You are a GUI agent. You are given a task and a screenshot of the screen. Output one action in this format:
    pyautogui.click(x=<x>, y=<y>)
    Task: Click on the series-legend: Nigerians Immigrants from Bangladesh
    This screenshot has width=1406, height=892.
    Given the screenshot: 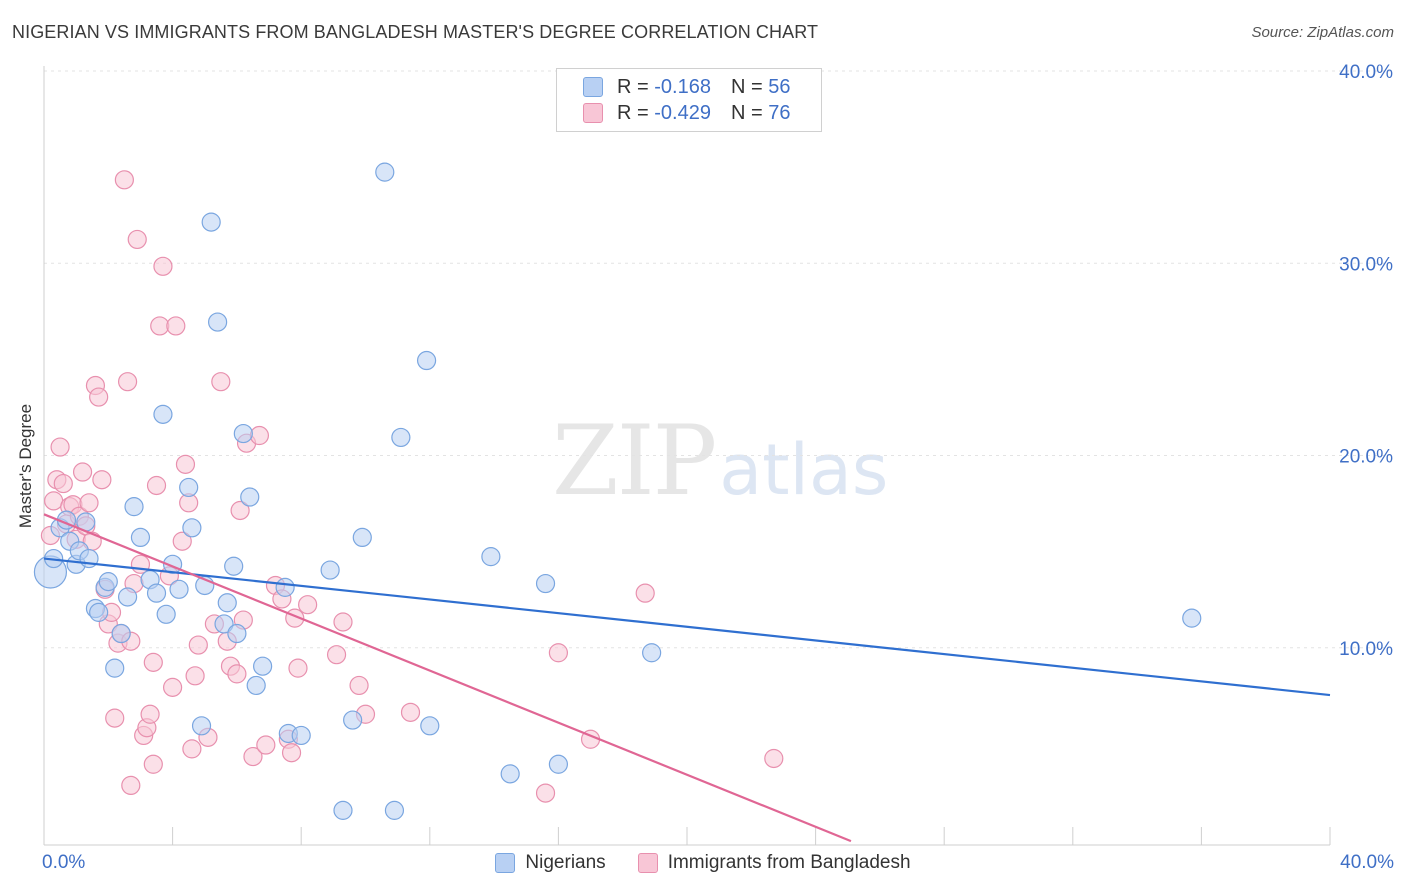 What is the action you would take?
    pyautogui.click(x=703, y=863)
    